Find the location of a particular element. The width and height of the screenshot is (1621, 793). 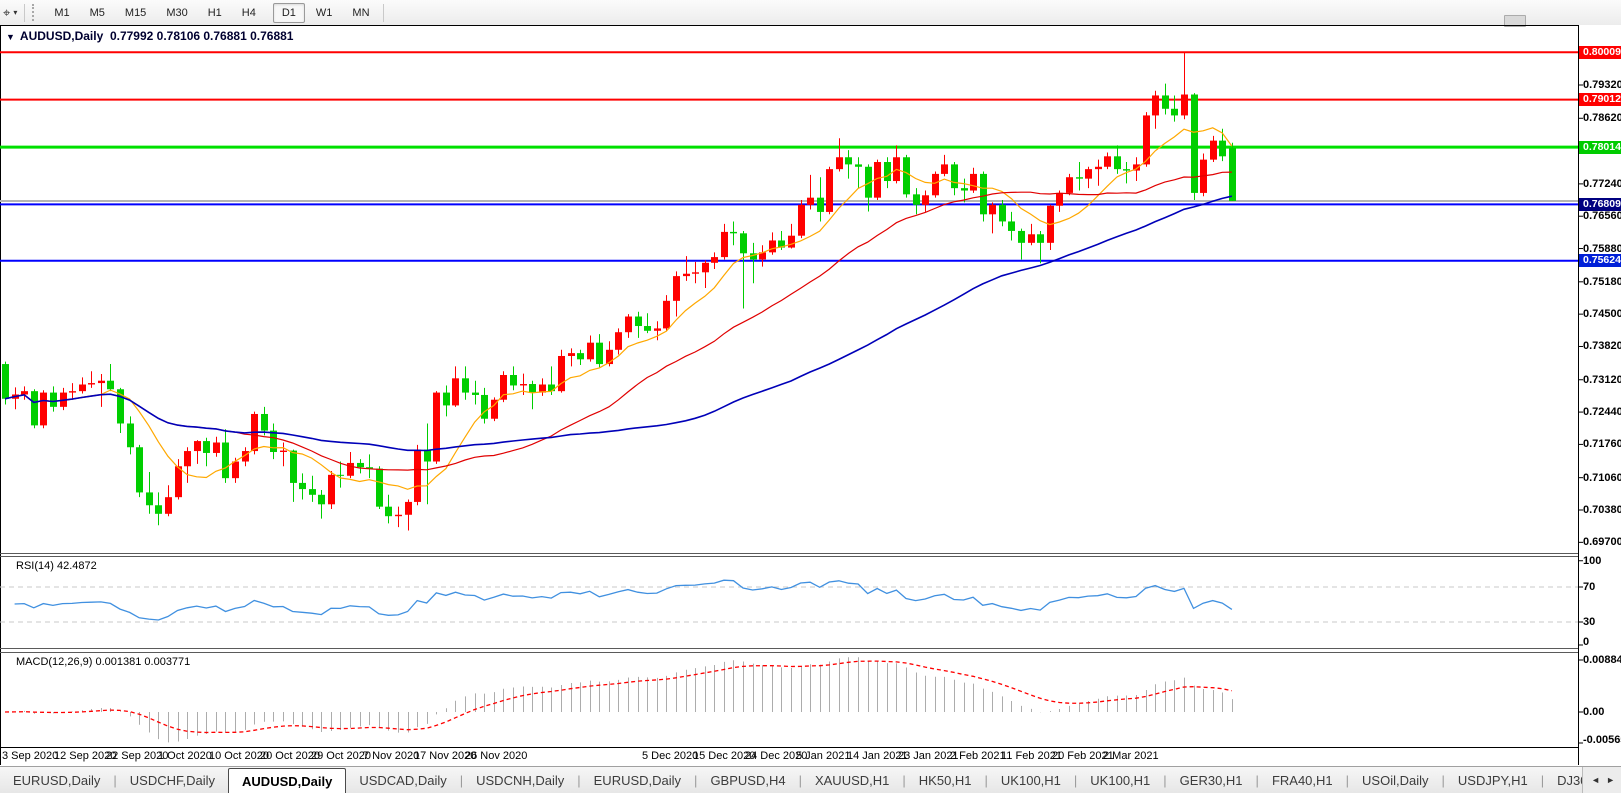

date-axis-label: 5 Dec 2020 is located at coordinates (670, 756).